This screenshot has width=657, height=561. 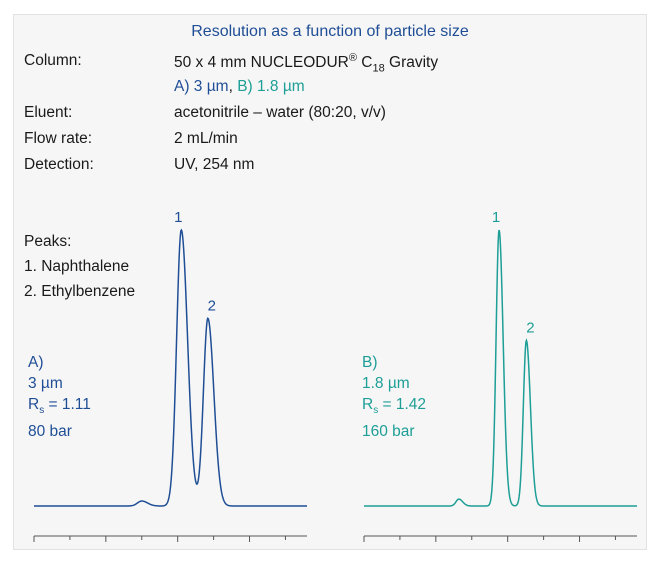 I want to click on column-phase: C, so click(x=364, y=63).